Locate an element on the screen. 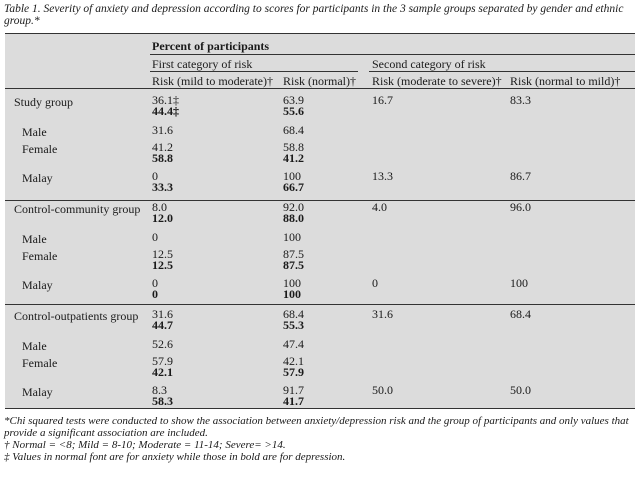  col-header-mild-moderate: Risk (mild to moderate)† is located at coordinates (212, 81).